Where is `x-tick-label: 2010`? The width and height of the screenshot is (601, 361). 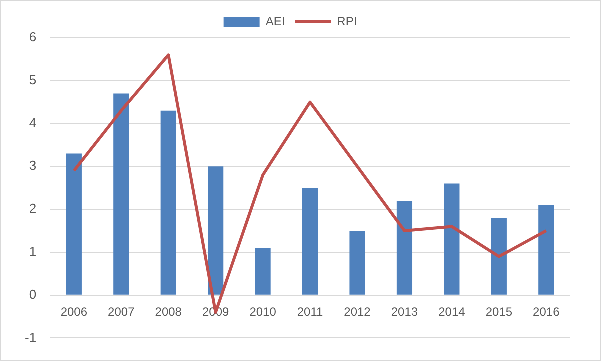
x-tick-label: 2010 is located at coordinates (263, 311).